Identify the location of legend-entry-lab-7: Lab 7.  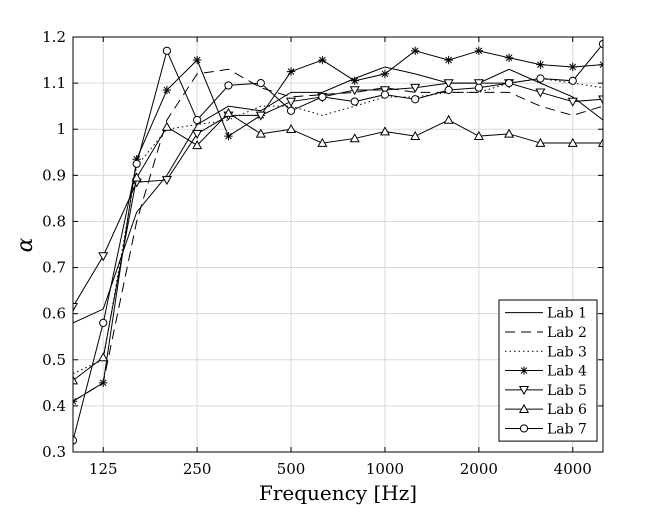
(546, 429).